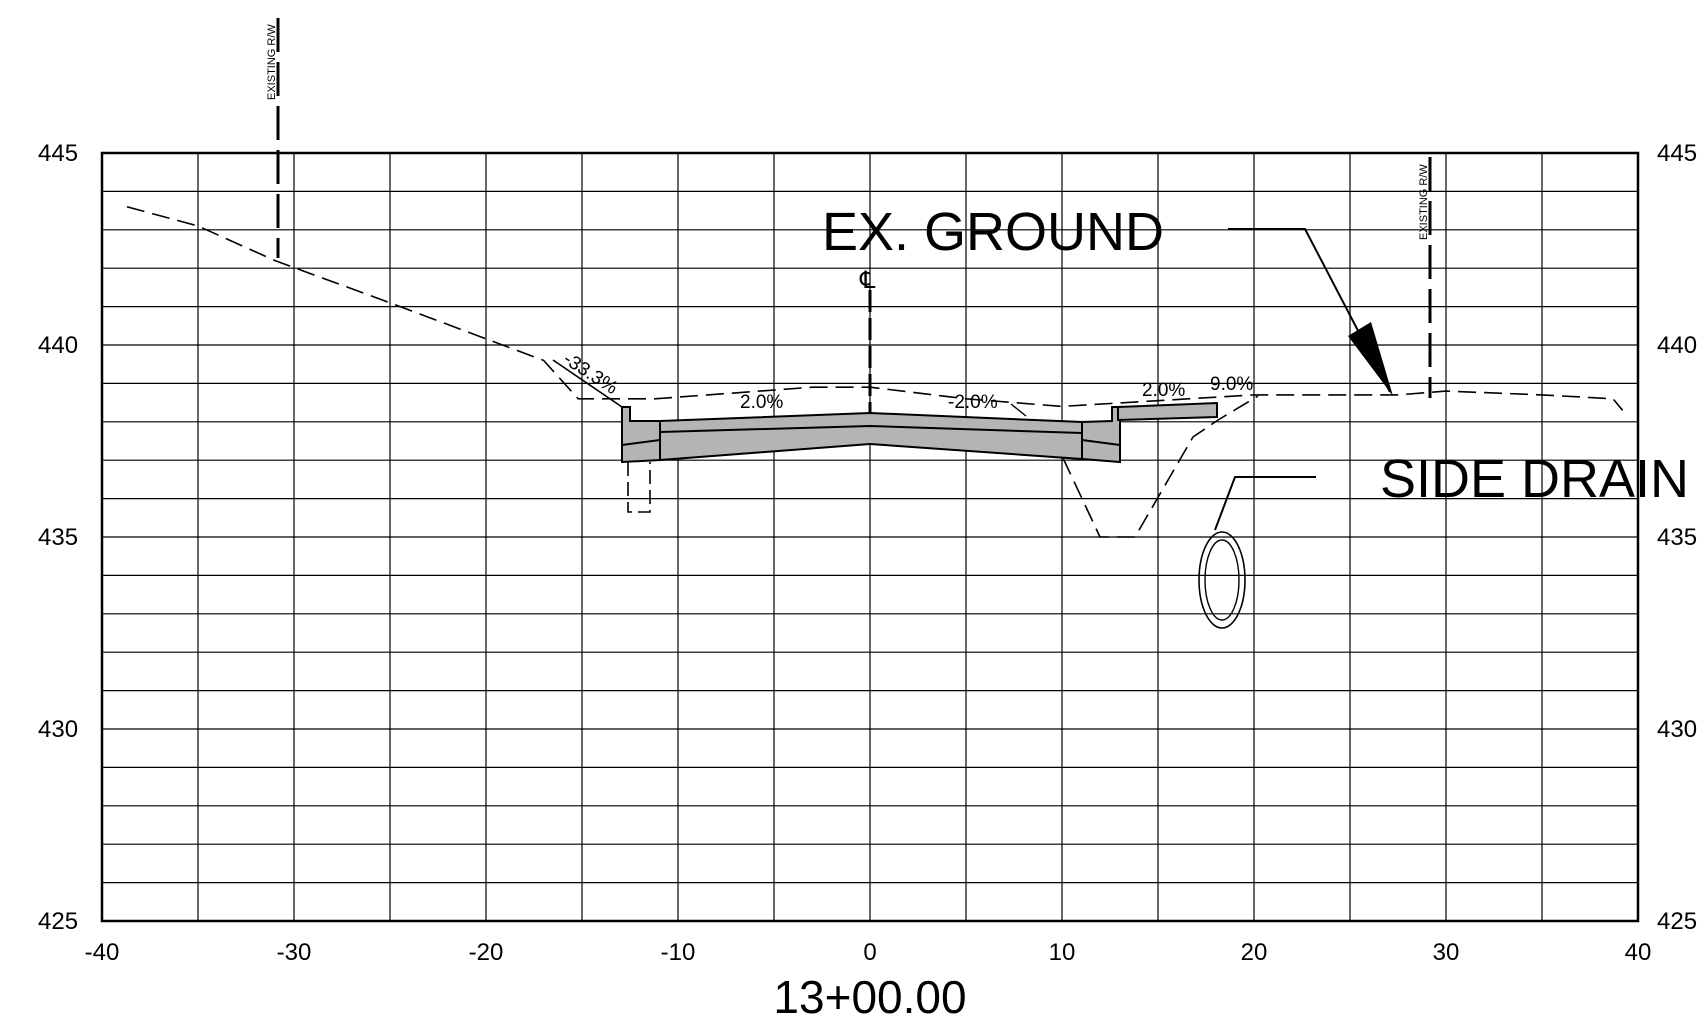 The width and height of the screenshot is (1698, 1036). What do you see at coordinates (58, 537) in the screenshot?
I see `y-tick-label-left: 435` at bounding box center [58, 537].